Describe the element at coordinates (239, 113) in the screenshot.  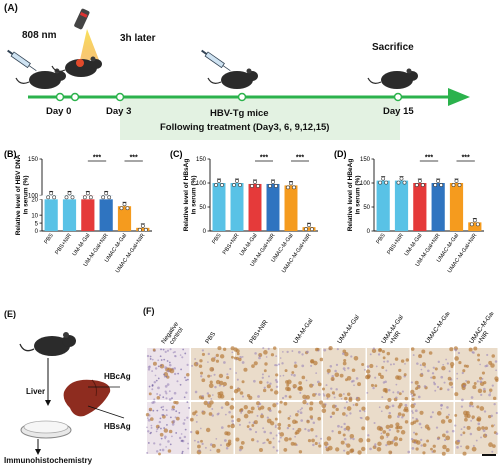
I see `mice-label: HBV-Tg mice` at that location.